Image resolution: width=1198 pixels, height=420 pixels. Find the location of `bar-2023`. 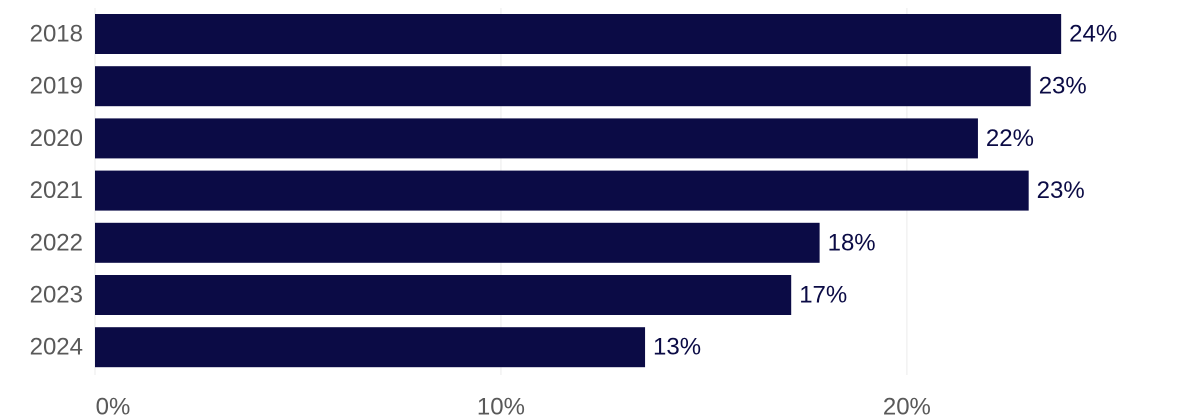

bar-2023 is located at coordinates (443, 295).